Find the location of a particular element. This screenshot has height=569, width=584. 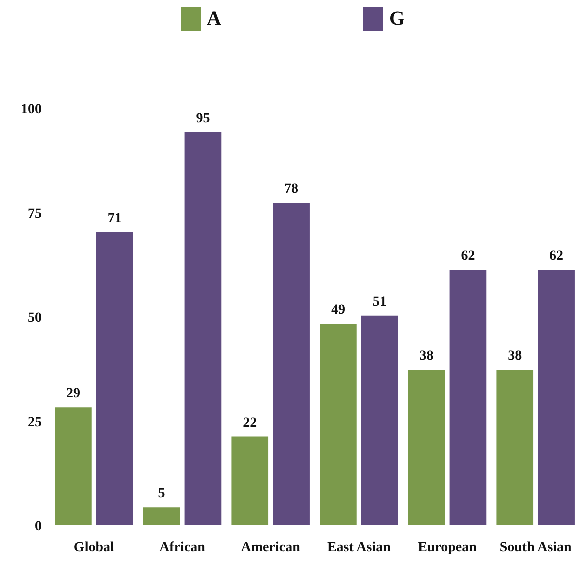

data-label: 51 is located at coordinates (379, 302).